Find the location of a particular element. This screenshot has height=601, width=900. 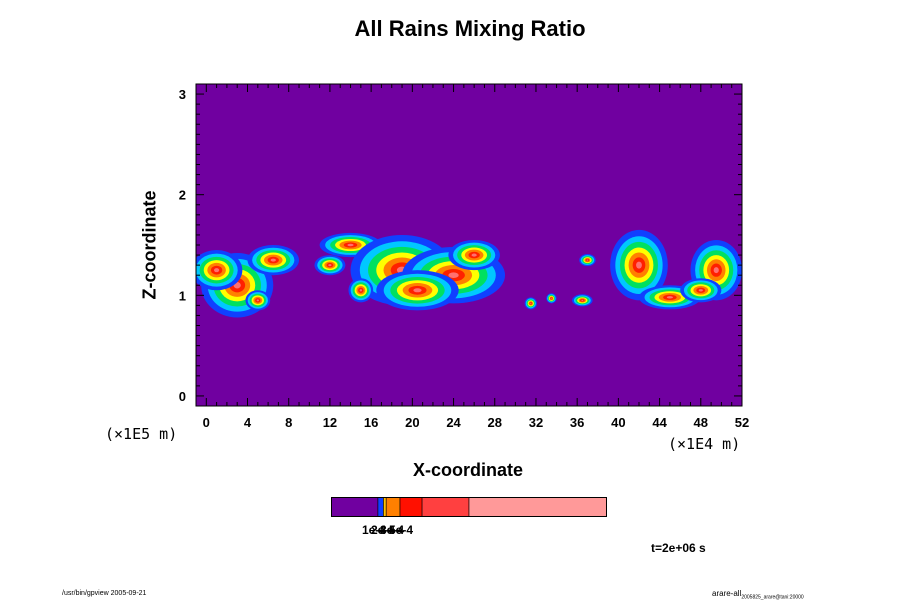

colorbar is located at coordinates (469, 507).